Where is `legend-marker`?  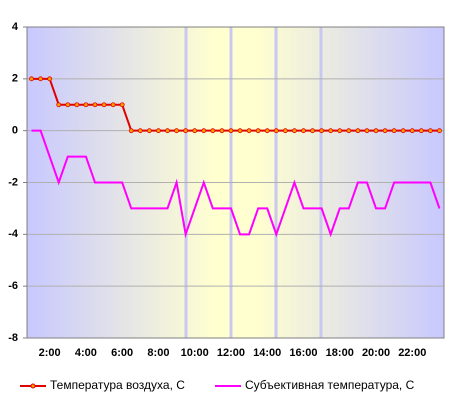 legend-marker is located at coordinates (33, 386).